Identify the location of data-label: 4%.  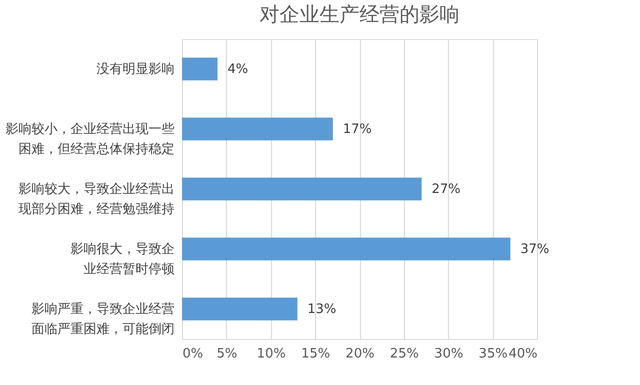
(238, 69).